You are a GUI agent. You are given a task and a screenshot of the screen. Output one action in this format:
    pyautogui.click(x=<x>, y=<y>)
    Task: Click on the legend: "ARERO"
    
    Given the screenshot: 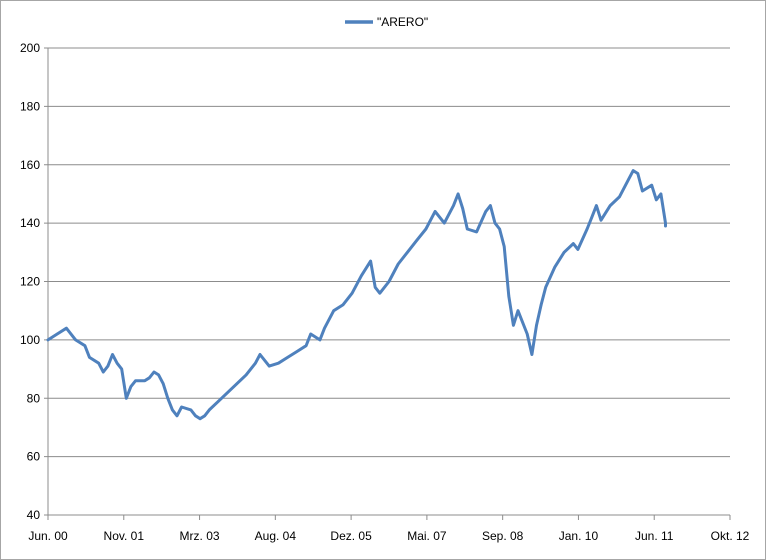 What is the action you would take?
    pyautogui.click(x=386, y=22)
    